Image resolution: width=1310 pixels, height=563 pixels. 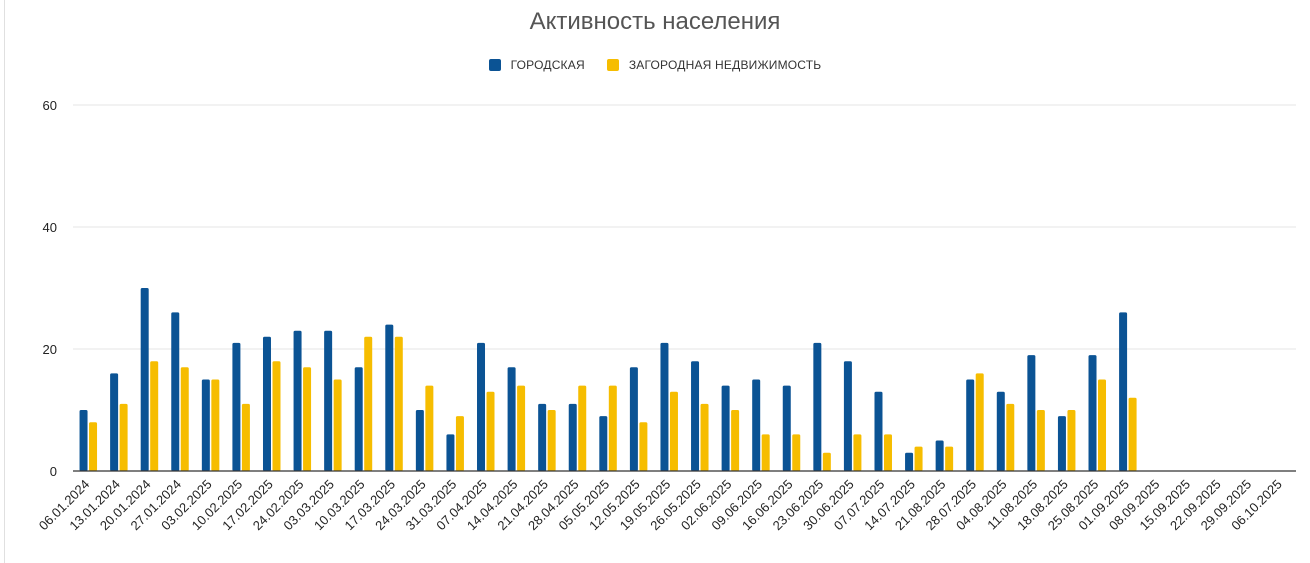 What do you see at coordinates (572, 437) in the screenshot?
I see `bar-series-1-28.04.2025` at bounding box center [572, 437].